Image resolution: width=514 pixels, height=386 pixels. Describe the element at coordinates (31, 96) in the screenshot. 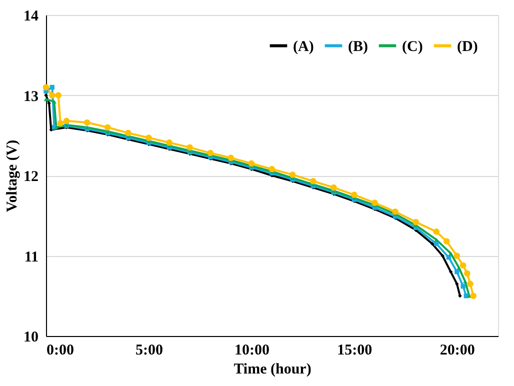

I see `y-tick-label: 13` at that location.